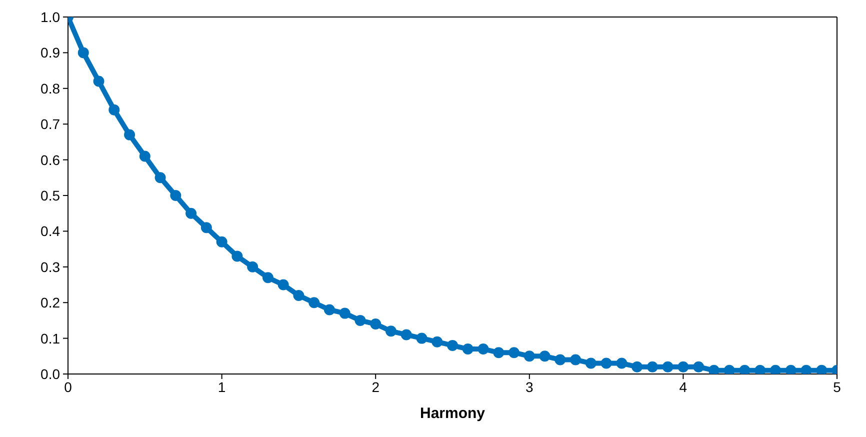 The height and width of the screenshot is (437, 866). I want to click on y-tick-label: 0.1, so click(50, 338).